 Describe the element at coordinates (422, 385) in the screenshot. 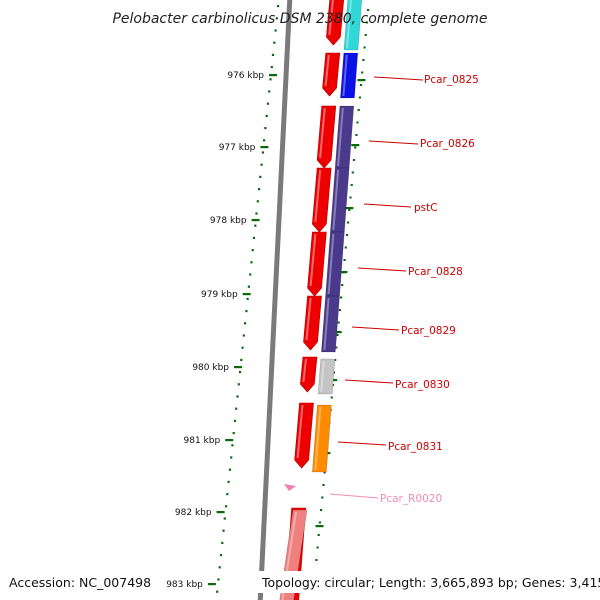

I see `gene-label: Pcar_0830` at that location.